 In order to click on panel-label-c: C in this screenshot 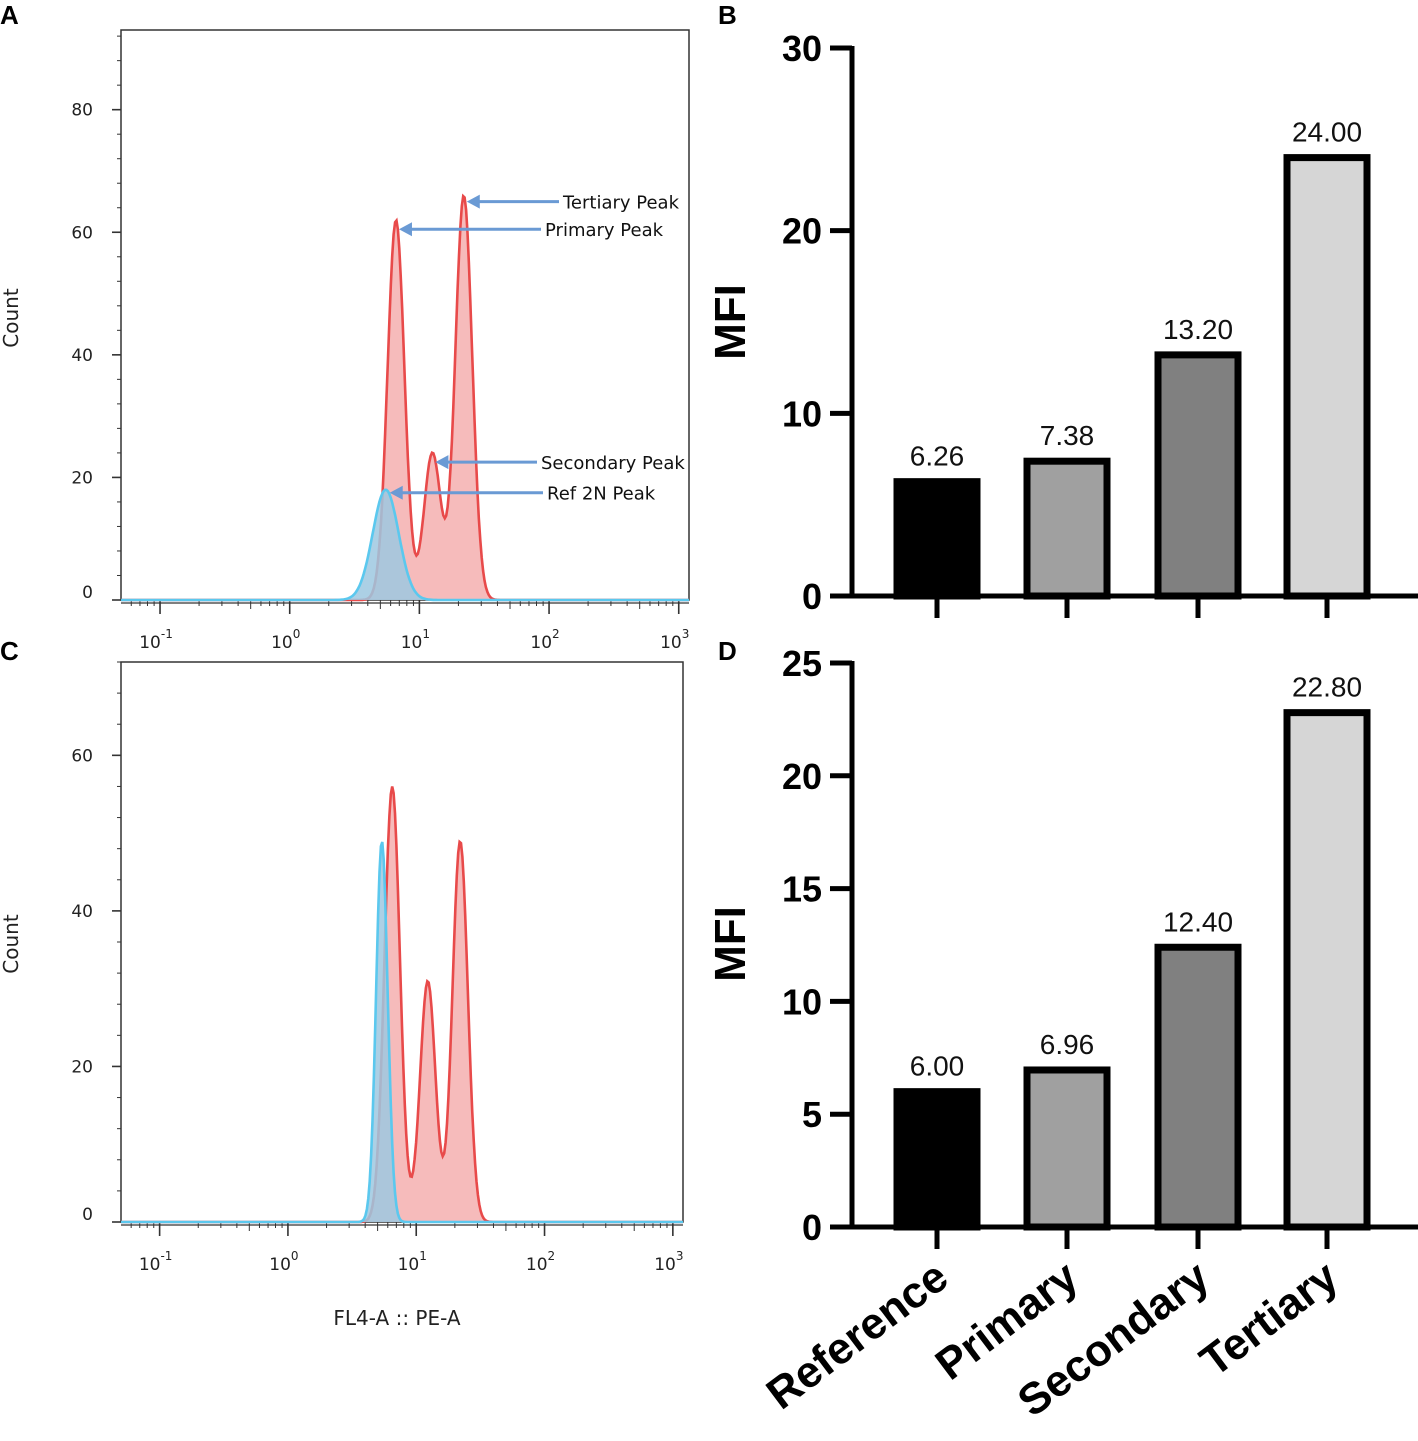, I will do `click(9, 651)`.